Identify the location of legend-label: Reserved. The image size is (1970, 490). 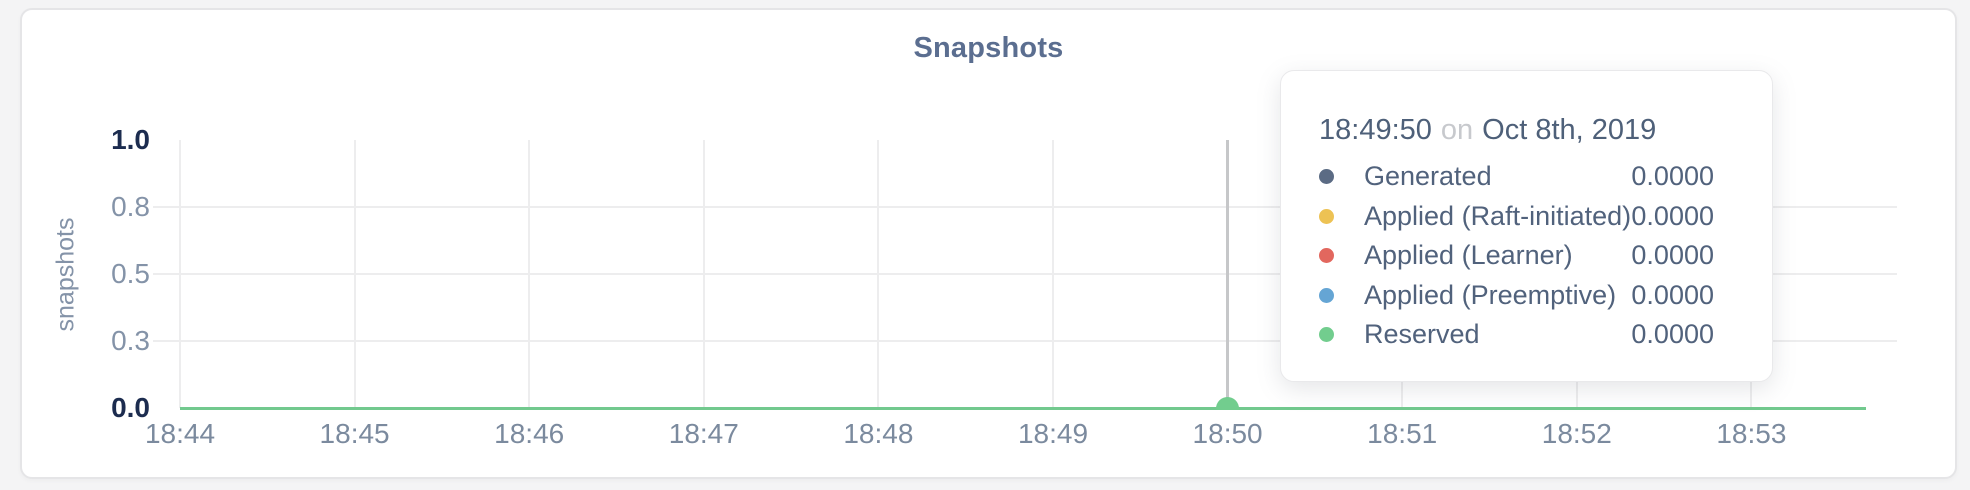
(1422, 334).